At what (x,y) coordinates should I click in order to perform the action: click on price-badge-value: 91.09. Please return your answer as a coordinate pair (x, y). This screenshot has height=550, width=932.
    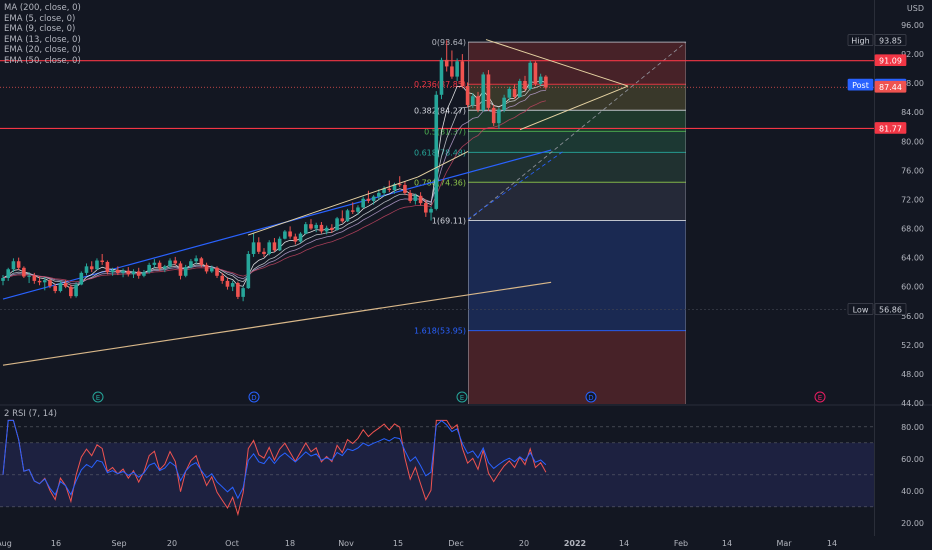
    Looking at the image, I should click on (890, 61).